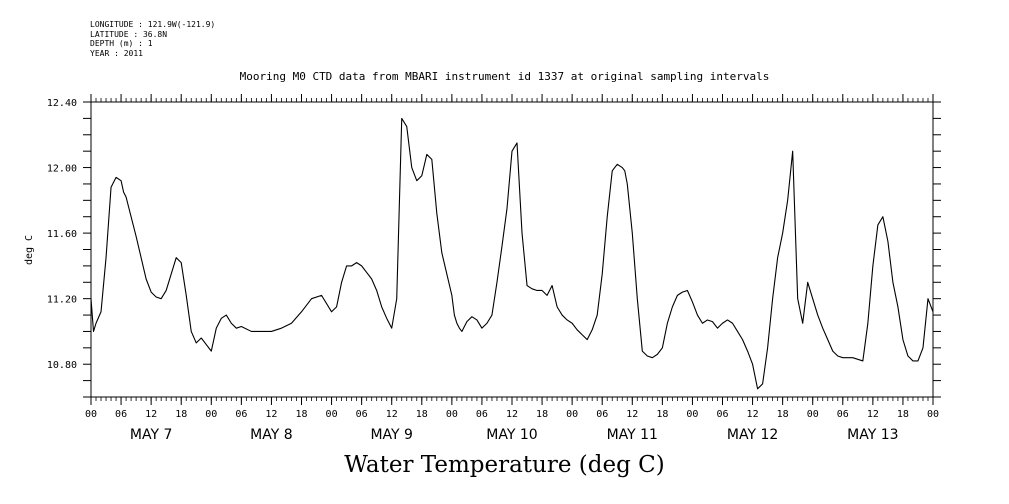  I want to click on depth-label: DEPTH (m) : 1, so click(121, 44).